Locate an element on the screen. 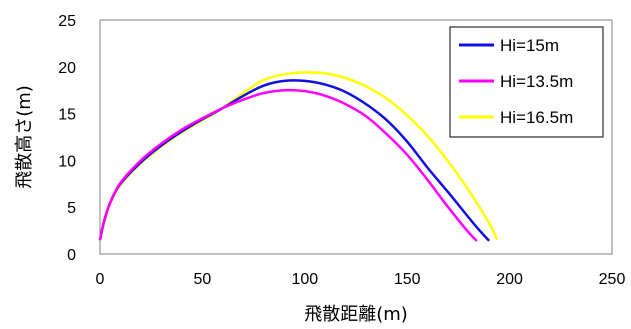  y-axis-tick-labels: 0 5 10 15 20 25 is located at coordinates (67, 138).